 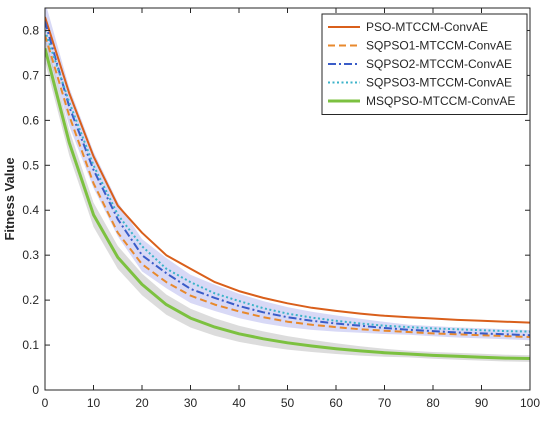 I want to click on x-tick-label: 30, so click(x=191, y=403).